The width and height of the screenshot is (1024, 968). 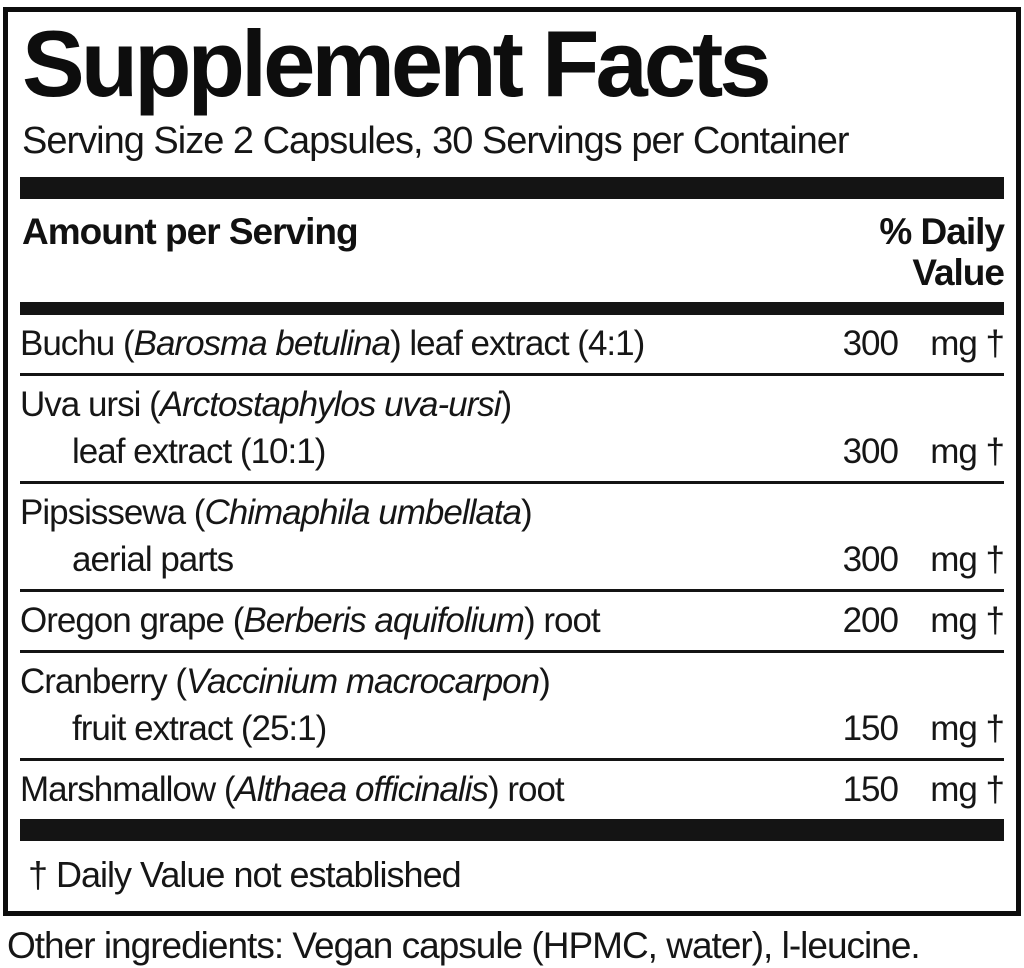 I want to click on ingredient-latin-name: Arctostaphylos uva-ursi, so click(x=330, y=404).